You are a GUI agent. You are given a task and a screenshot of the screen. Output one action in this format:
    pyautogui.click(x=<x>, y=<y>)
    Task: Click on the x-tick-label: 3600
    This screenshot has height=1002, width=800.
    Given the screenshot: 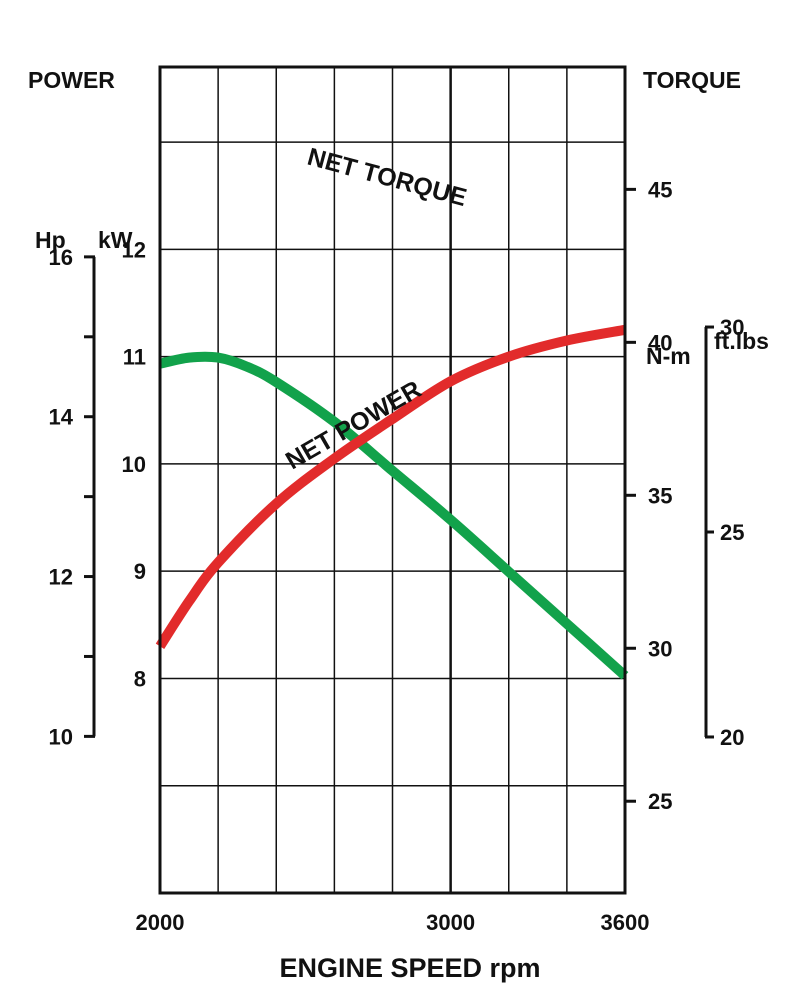 What is the action you would take?
    pyautogui.click(x=625, y=922)
    